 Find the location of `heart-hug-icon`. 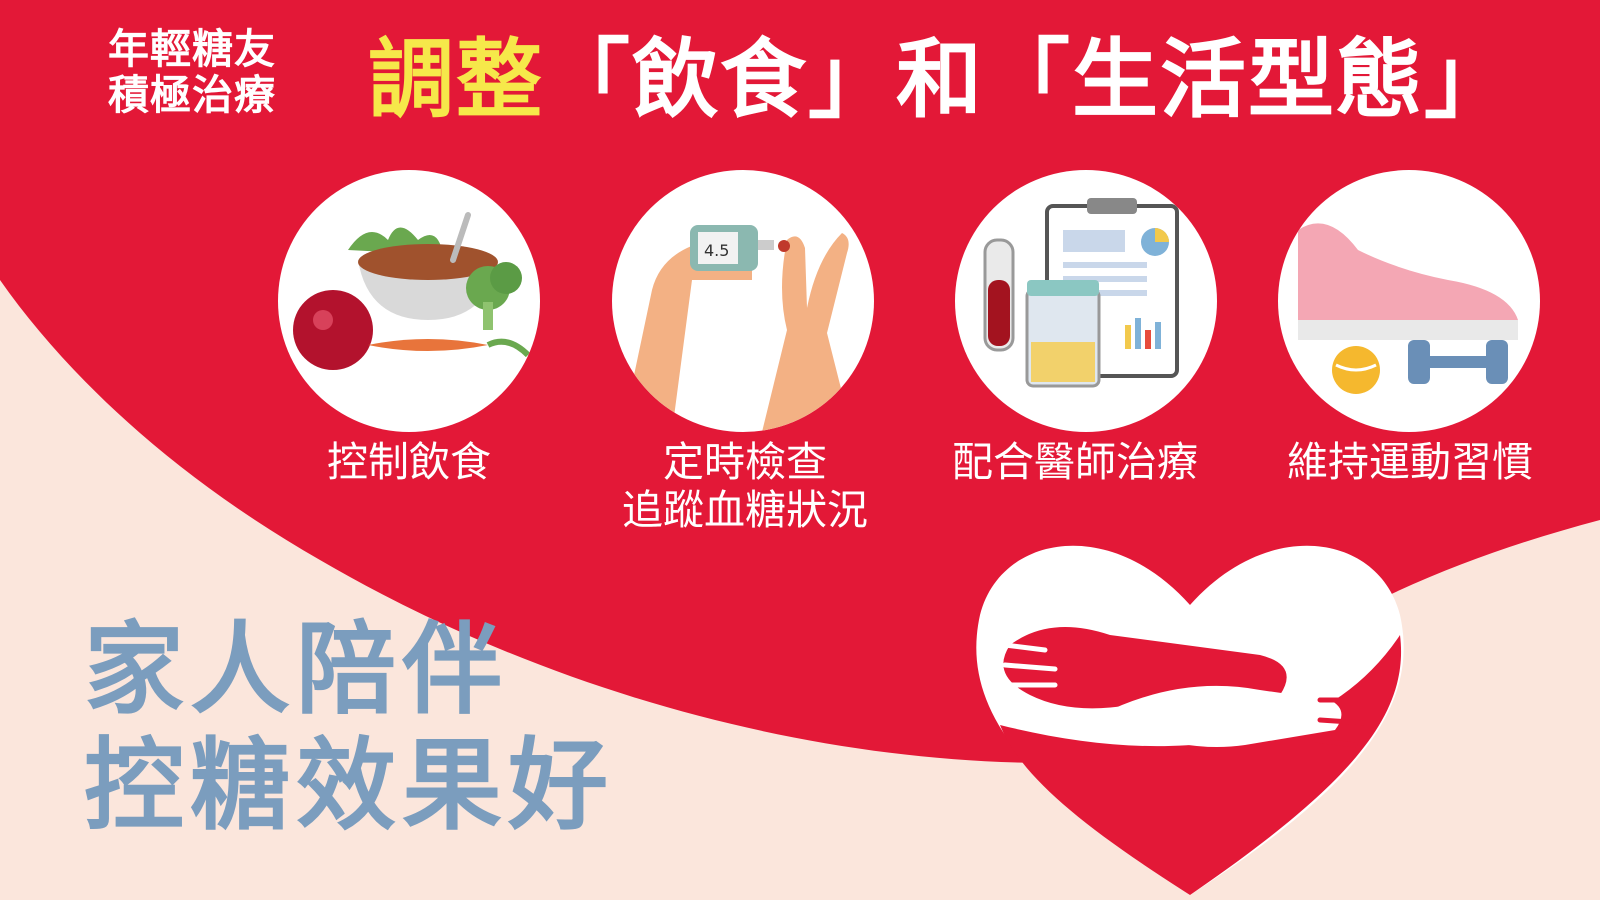

heart-hug-icon is located at coordinates (1190, 720).